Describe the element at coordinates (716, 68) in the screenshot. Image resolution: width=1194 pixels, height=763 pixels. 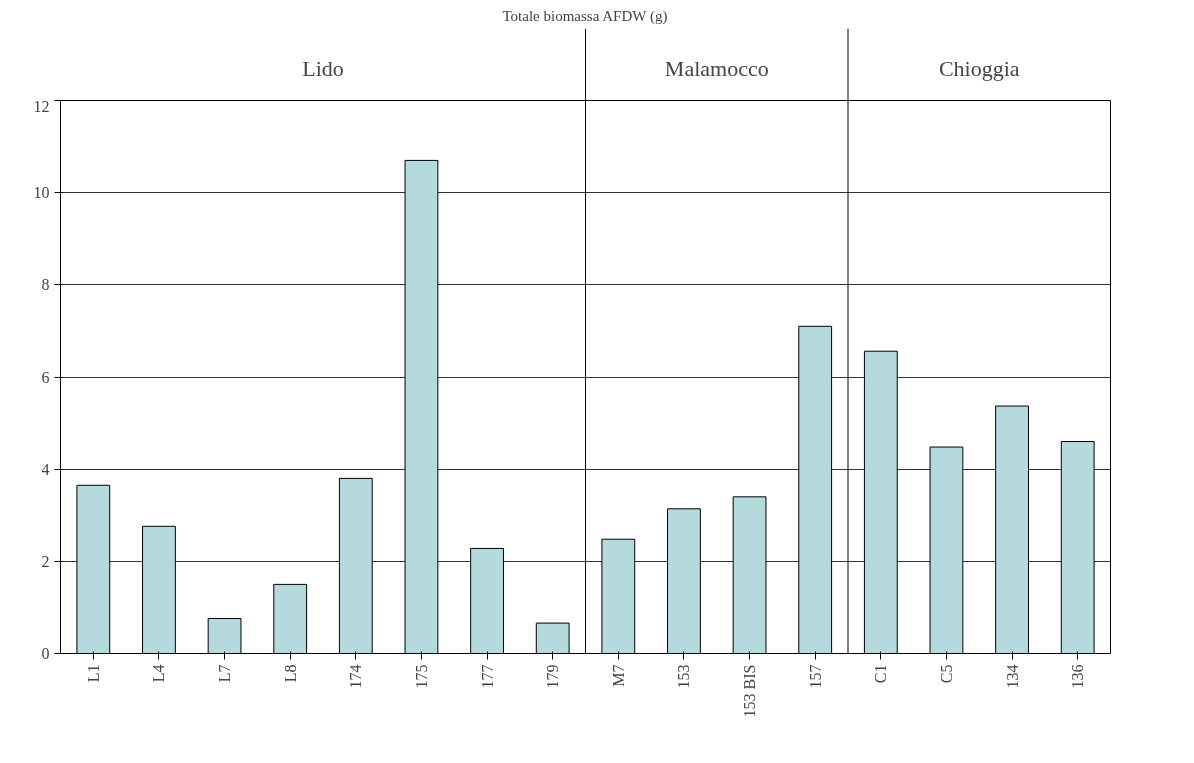
I see `text: Malamocco` at that location.